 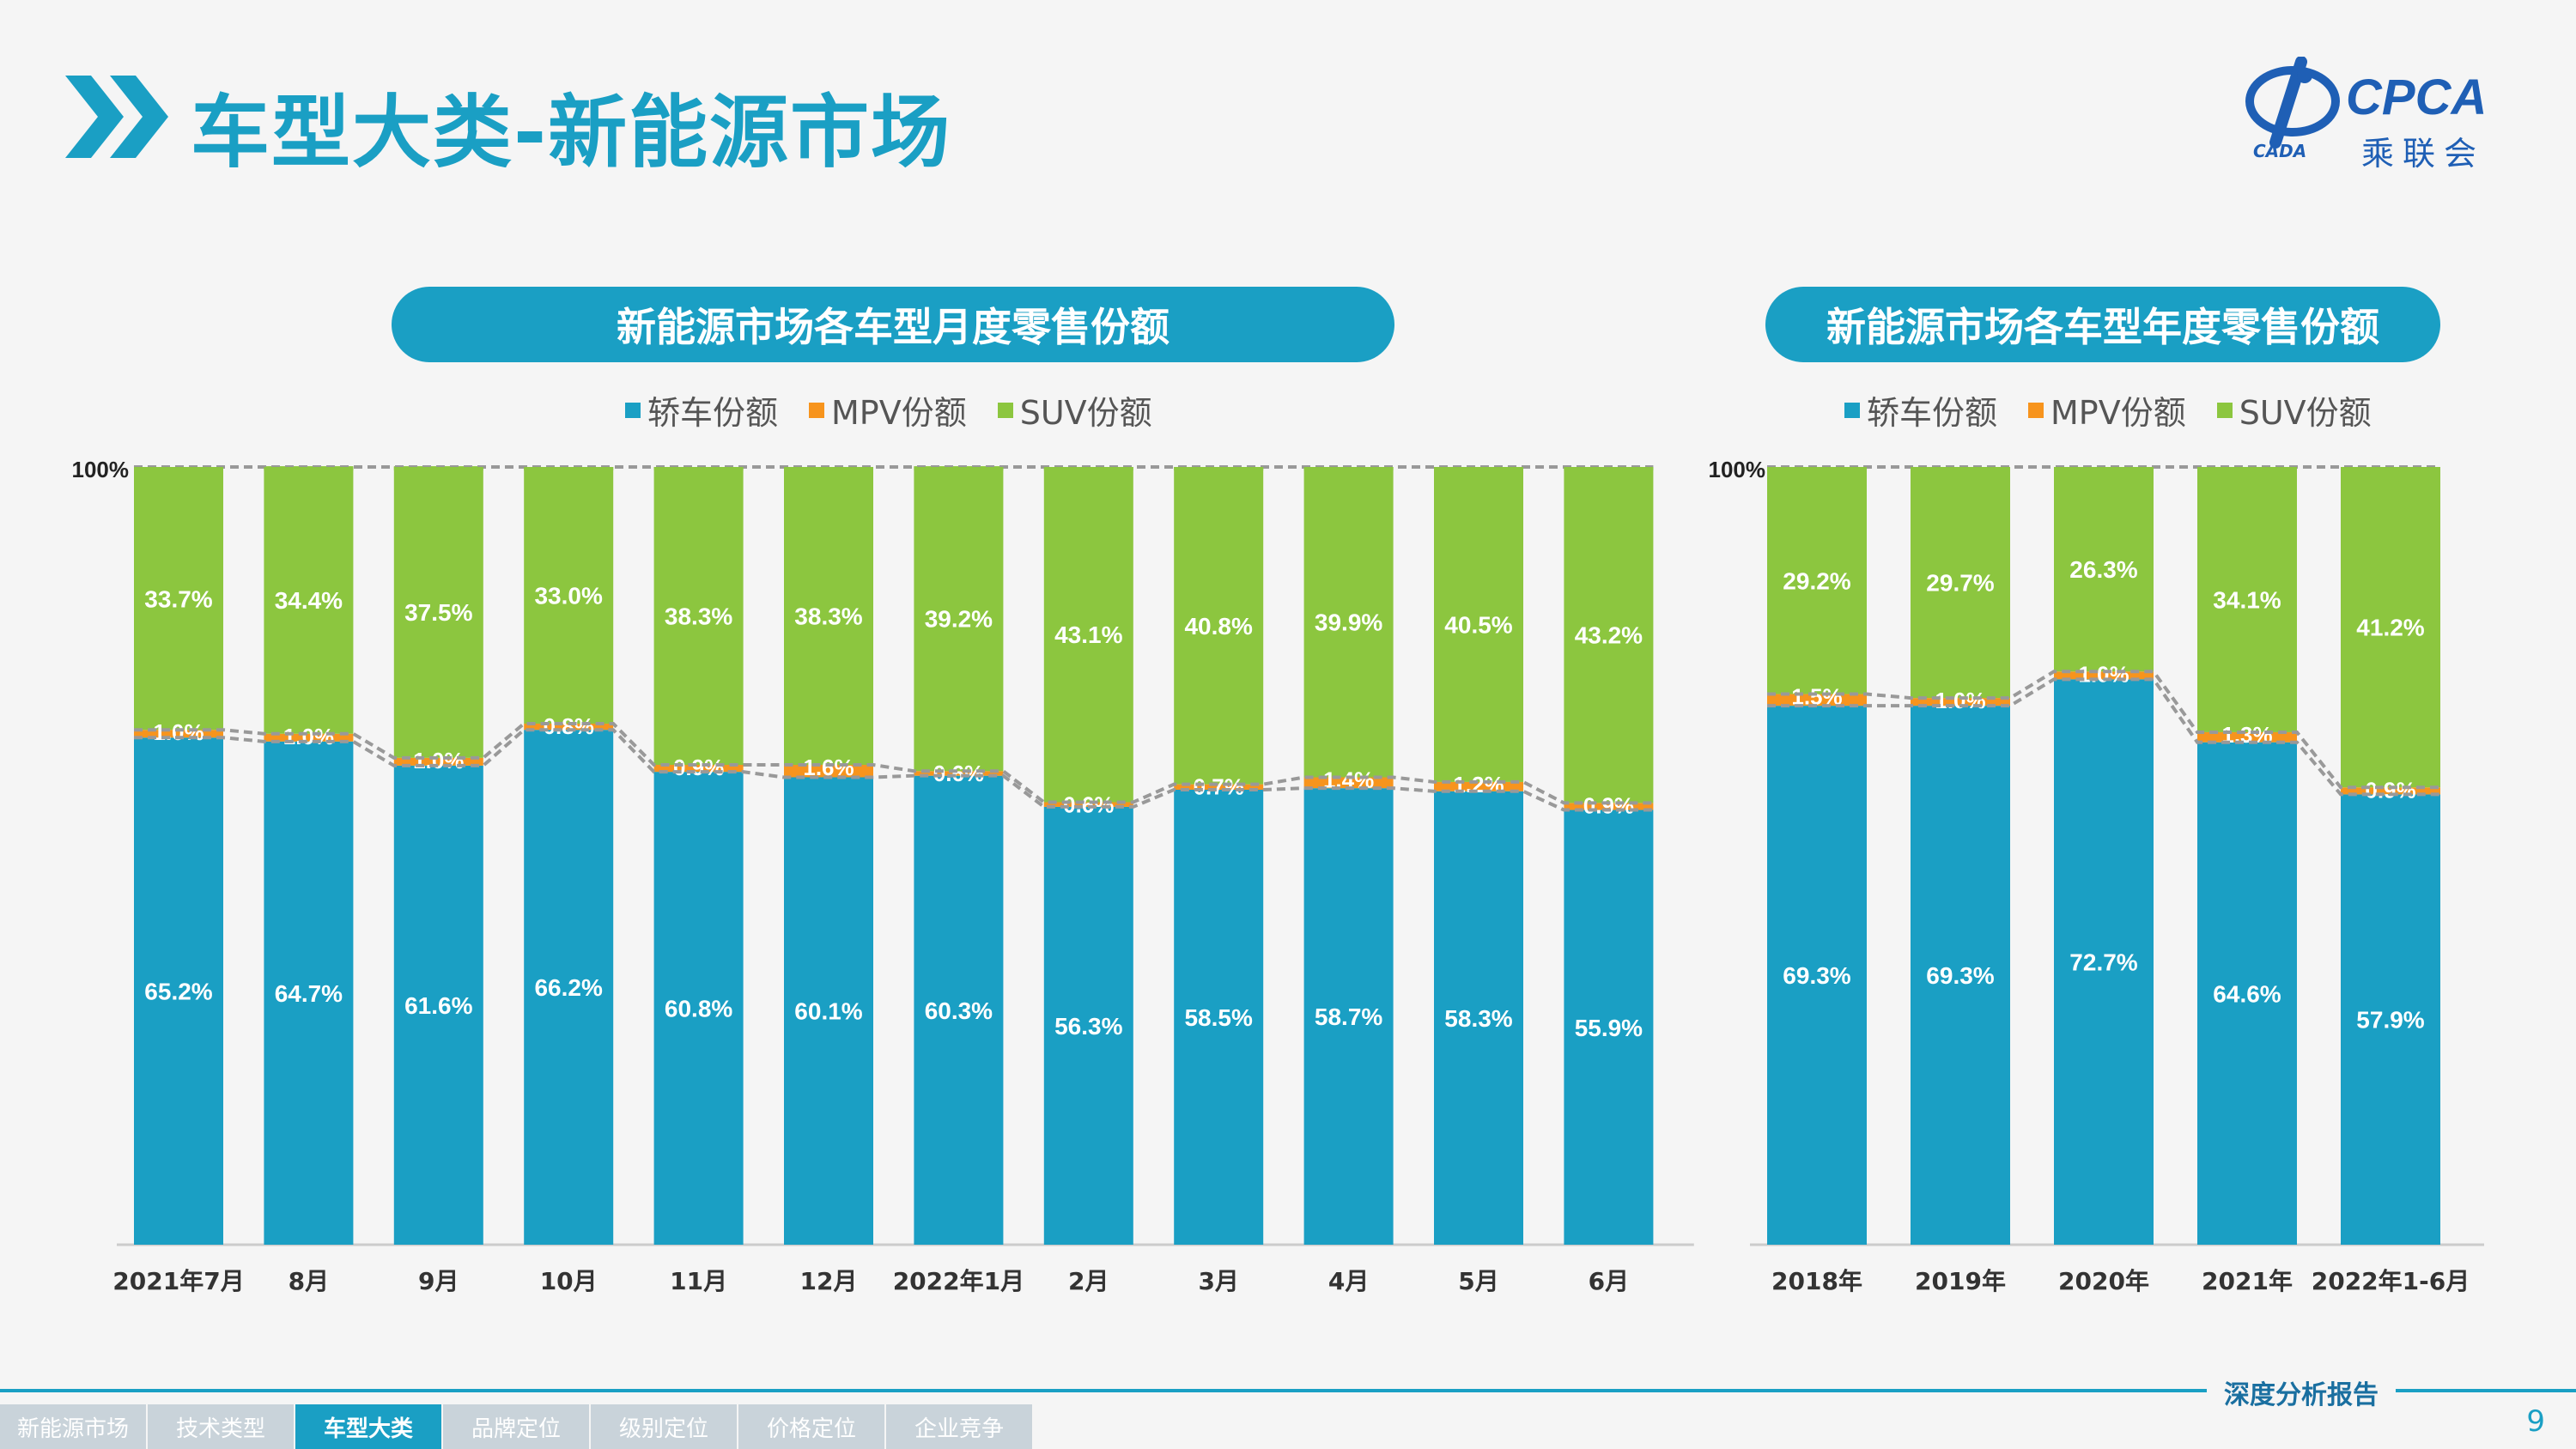 What do you see at coordinates (1218, 1281) in the screenshot?
I see `x-tick-label: 3月` at bounding box center [1218, 1281].